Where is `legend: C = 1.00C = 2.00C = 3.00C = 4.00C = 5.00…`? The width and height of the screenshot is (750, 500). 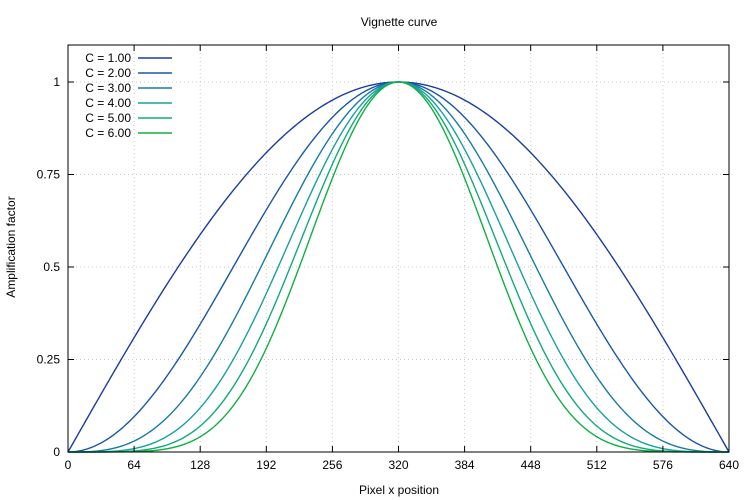 legend: C = 1.00C = 2.00C = 3.00C = 4.00C = 5.00… is located at coordinates (128, 95).